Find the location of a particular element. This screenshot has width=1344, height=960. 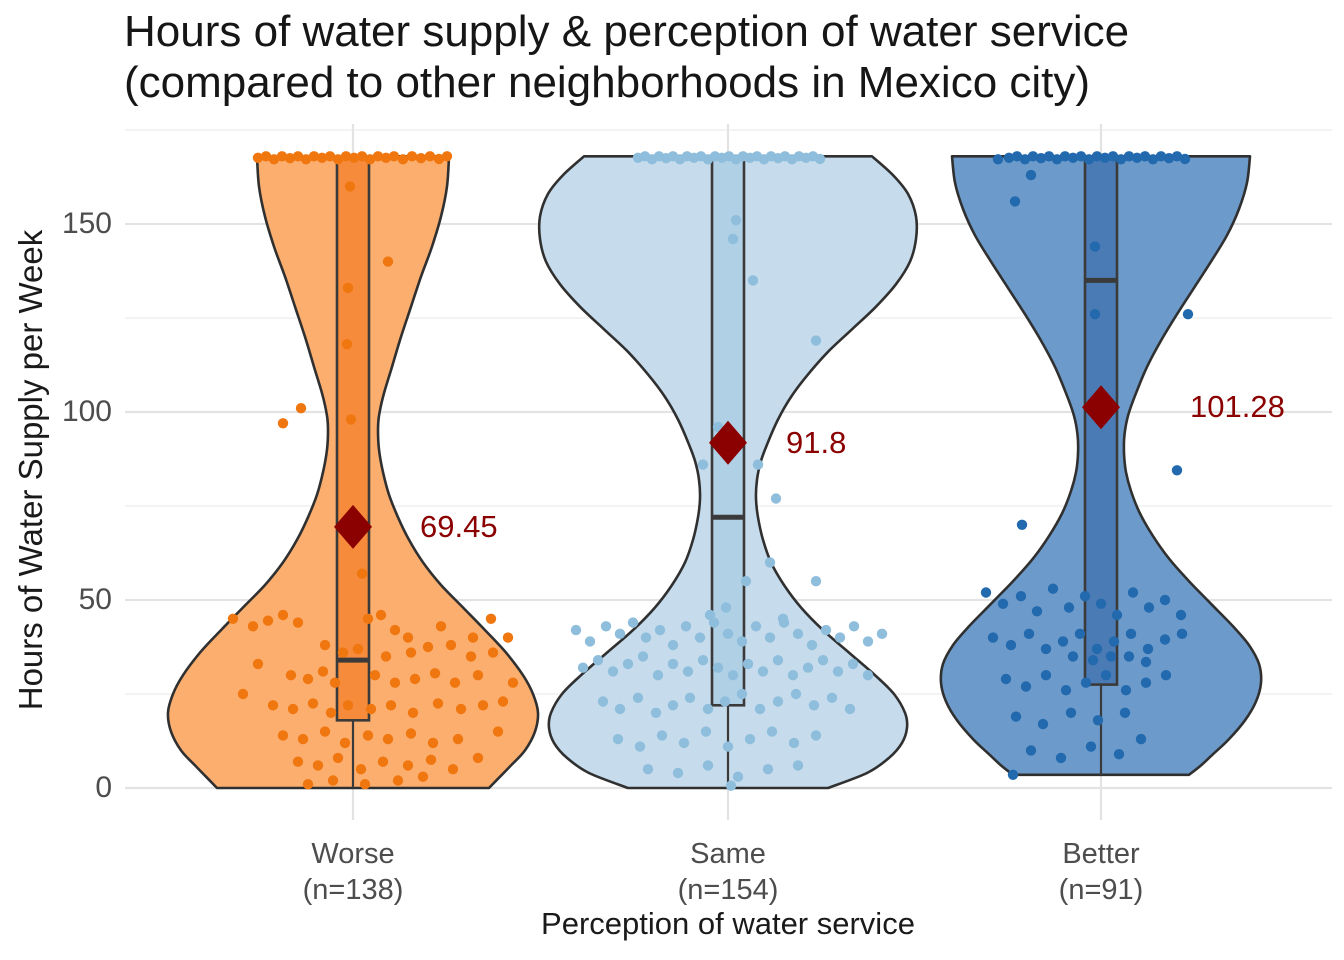

x-tick-same: Same (n=154) is located at coordinates (728, 872).